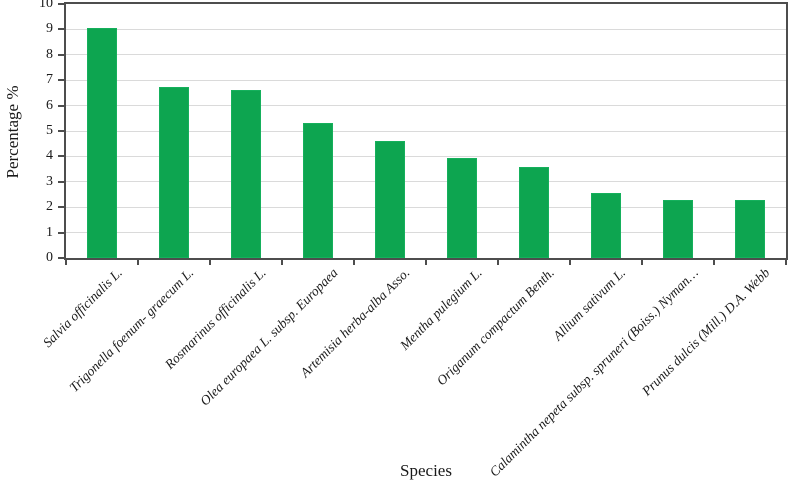 The image size is (793, 494). I want to click on x-category-label: Origanum compactum Benth., so click(495, 327).